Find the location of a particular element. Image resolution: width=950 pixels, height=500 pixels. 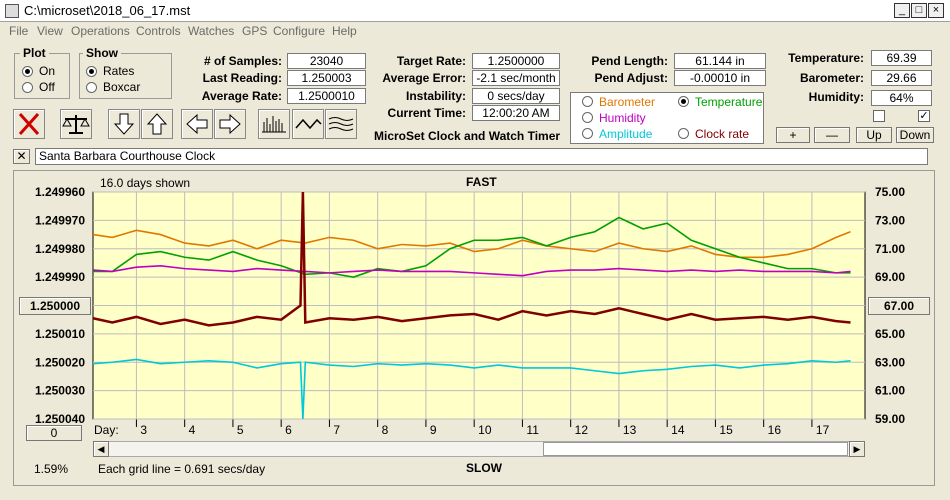

checkbox-left is located at coordinates (879, 116).